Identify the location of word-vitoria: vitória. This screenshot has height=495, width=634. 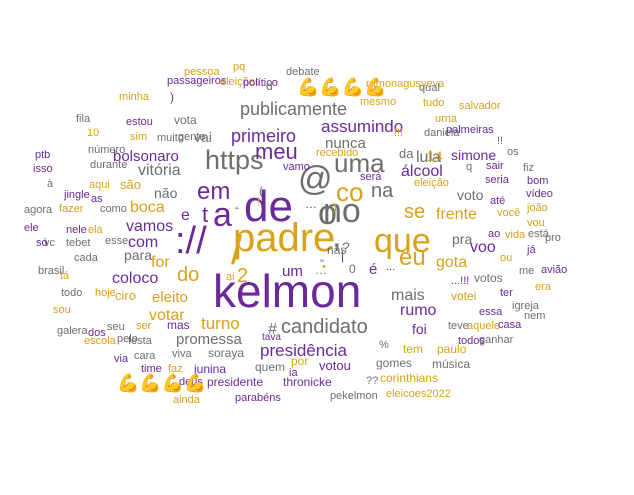
(159, 170).